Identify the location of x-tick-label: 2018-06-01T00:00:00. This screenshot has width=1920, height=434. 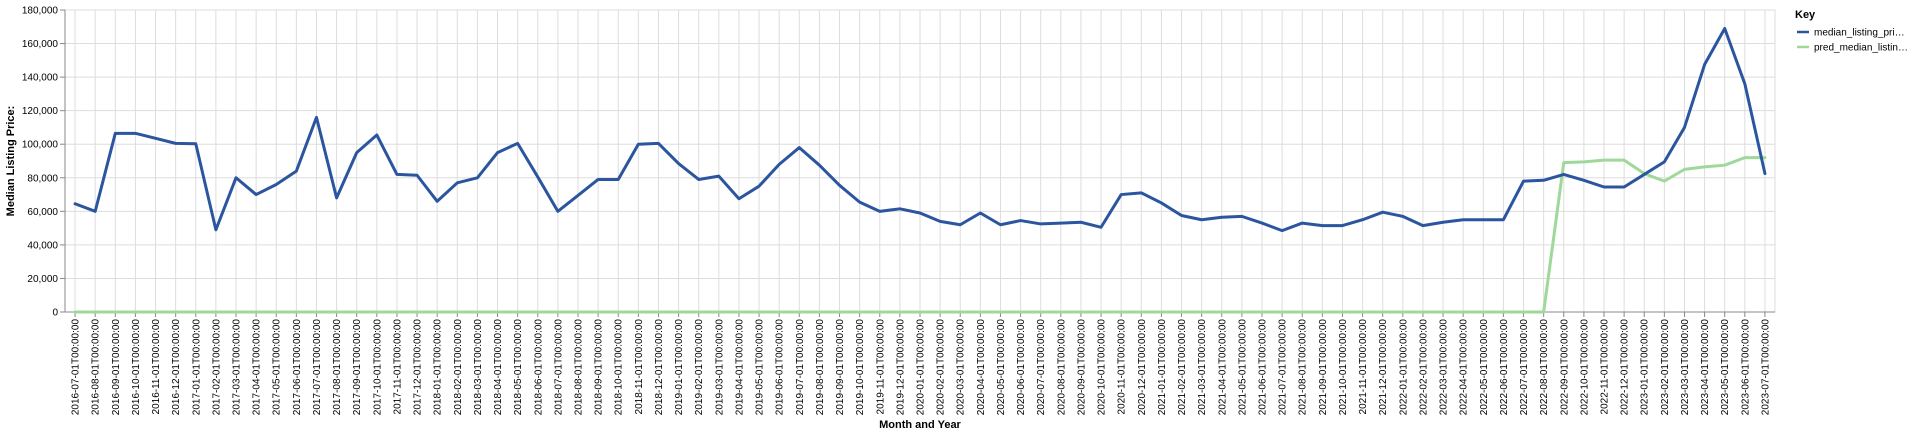
(538, 367).